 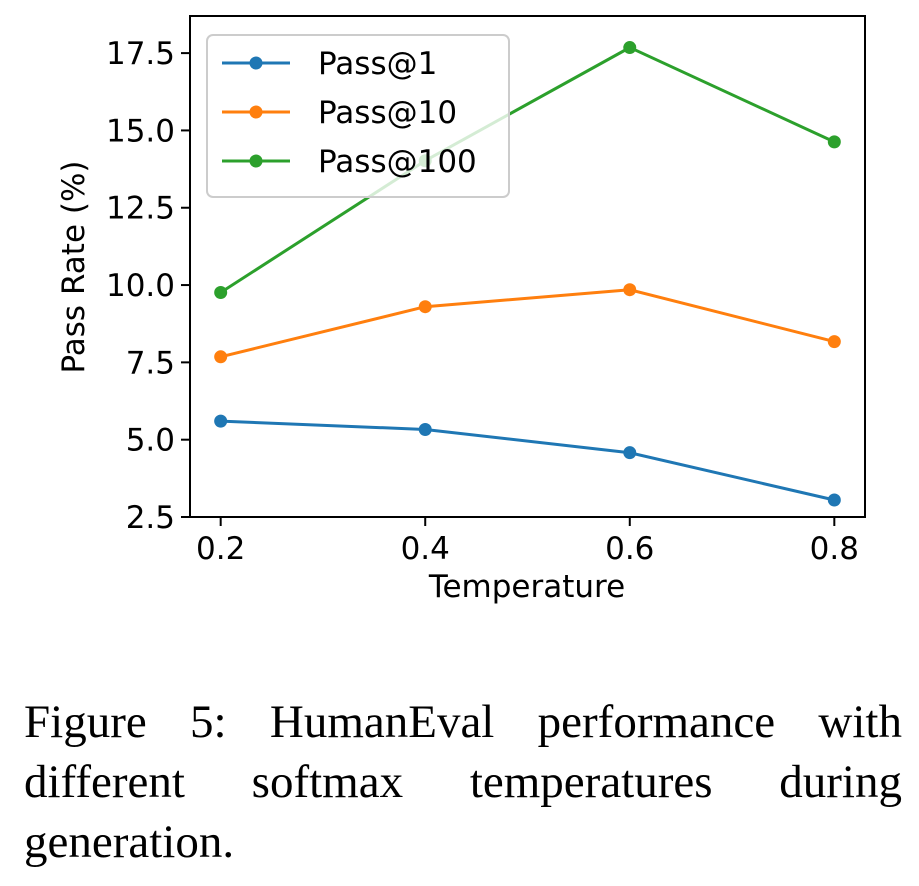 What do you see at coordinates (834, 549) in the screenshot?
I see `x-tick-label: 0.8` at bounding box center [834, 549].